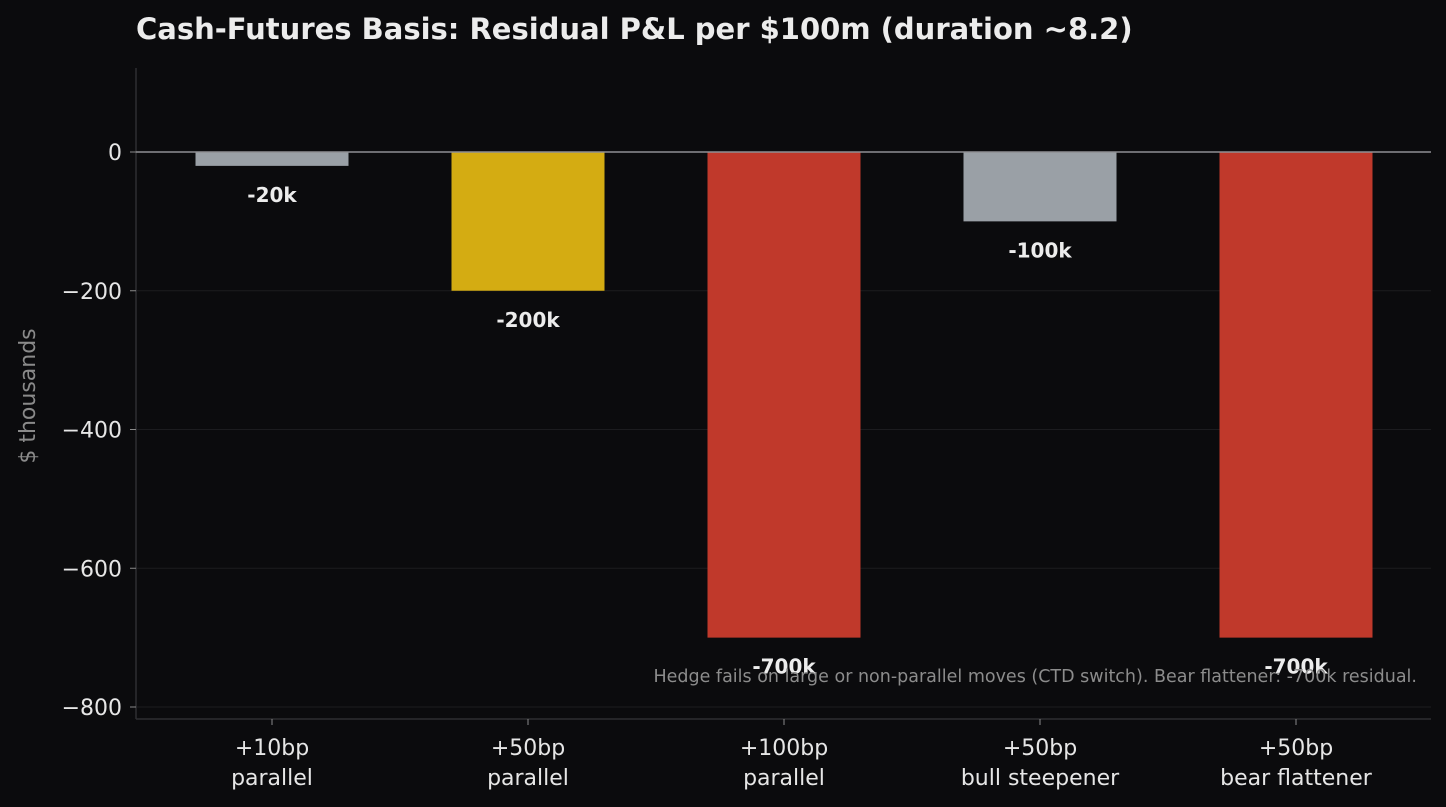  What do you see at coordinates (92, 569) in the screenshot?
I see `y-tick-label: −600` at bounding box center [92, 569].